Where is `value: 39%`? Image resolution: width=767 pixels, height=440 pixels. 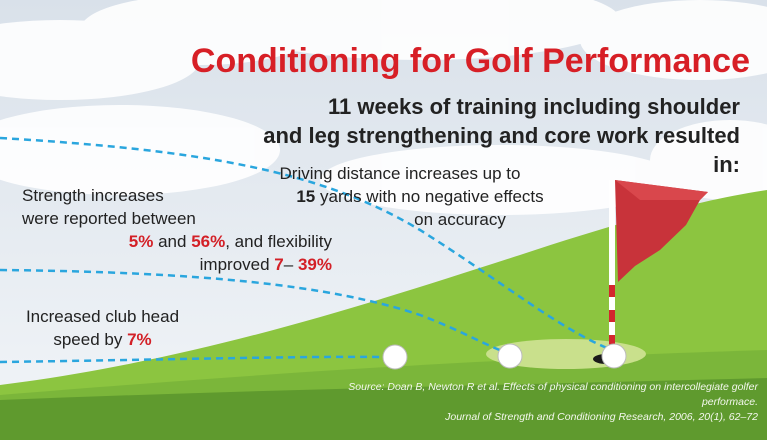 value: 39% is located at coordinates (314, 264).